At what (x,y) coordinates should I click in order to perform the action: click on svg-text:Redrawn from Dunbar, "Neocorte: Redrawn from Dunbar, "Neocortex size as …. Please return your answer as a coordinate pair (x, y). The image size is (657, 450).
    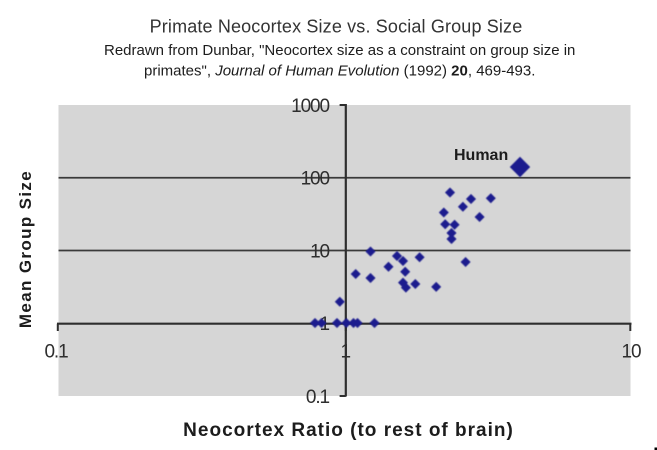
    Looking at the image, I should click on (339, 50).